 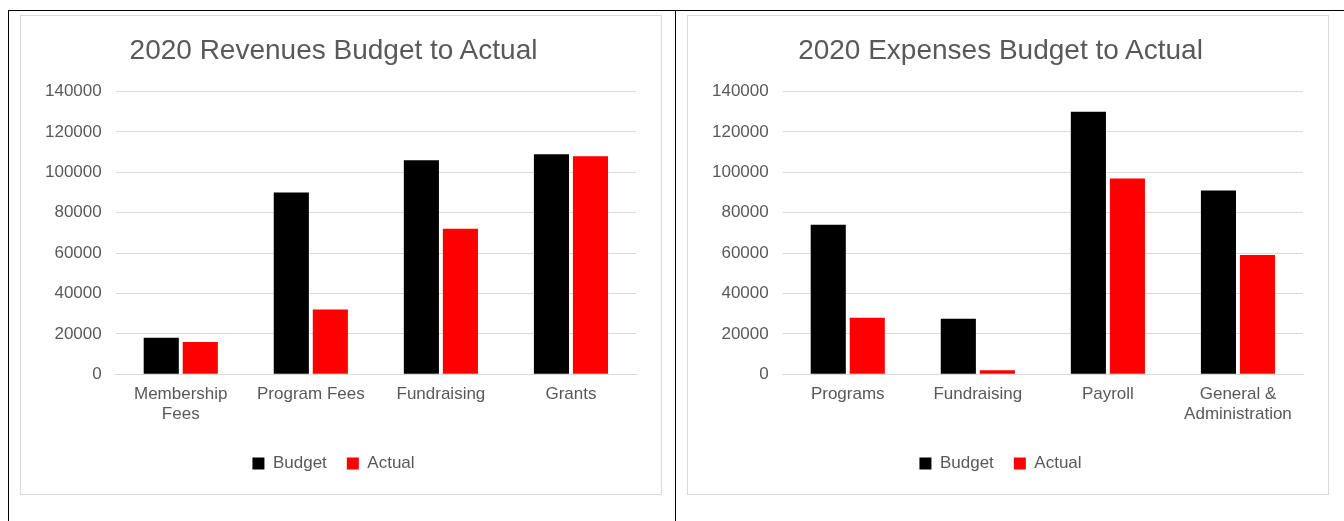 I want to click on chart-title: 2020 Revenues Budget to Actual, so click(x=333, y=49).